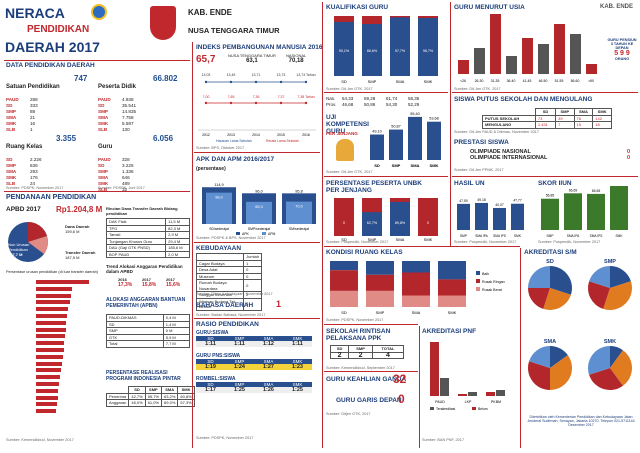 This screenshot has width=640, height=453. I want to click on mini-bar-val: 56,85, so click(550, 196).